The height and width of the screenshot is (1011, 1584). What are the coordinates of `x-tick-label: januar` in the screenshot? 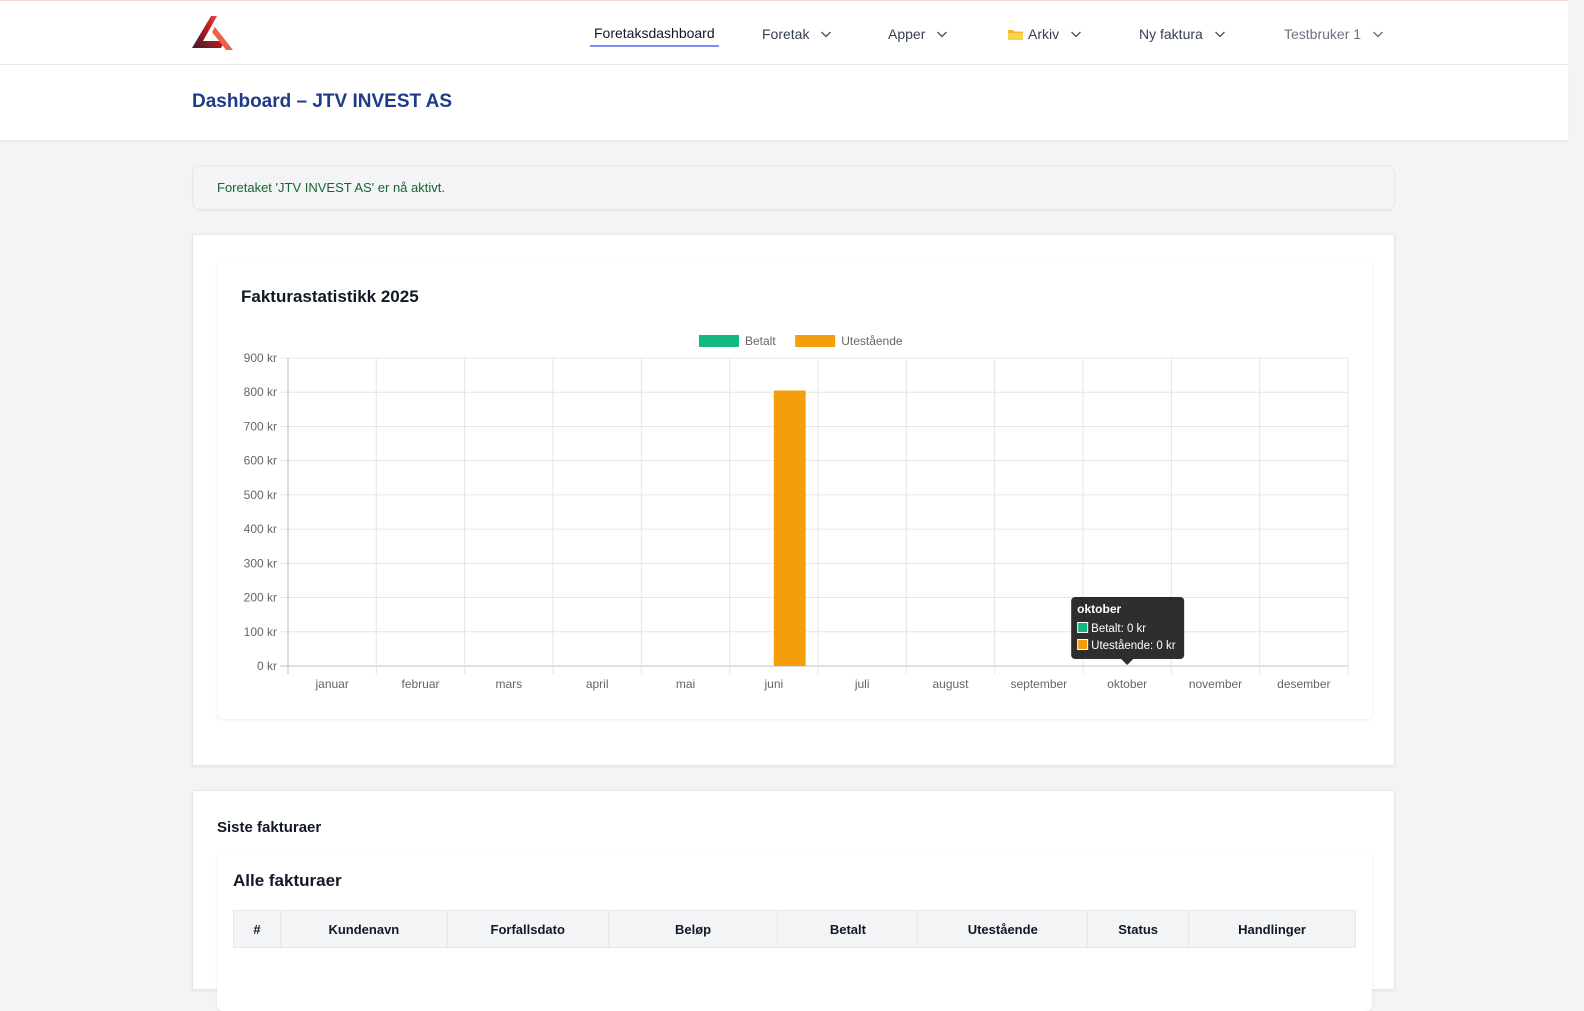 It's located at (331, 684).